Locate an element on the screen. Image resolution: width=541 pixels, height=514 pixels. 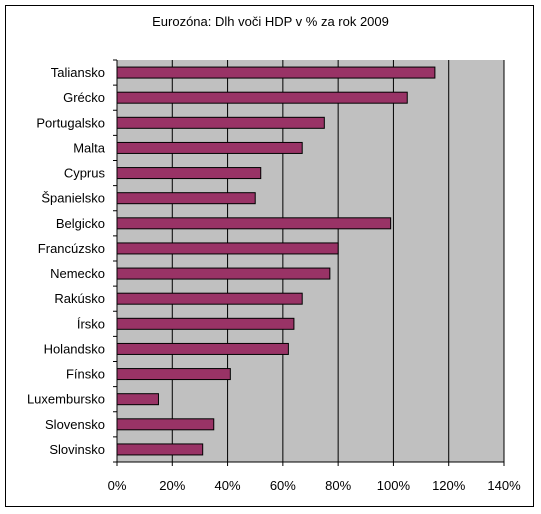
bar-malta is located at coordinates (209, 147).